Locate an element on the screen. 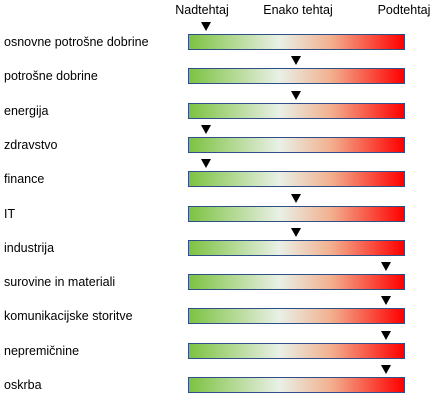  scale-label-neutral: Enako tehtaj is located at coordinates (298, 10).